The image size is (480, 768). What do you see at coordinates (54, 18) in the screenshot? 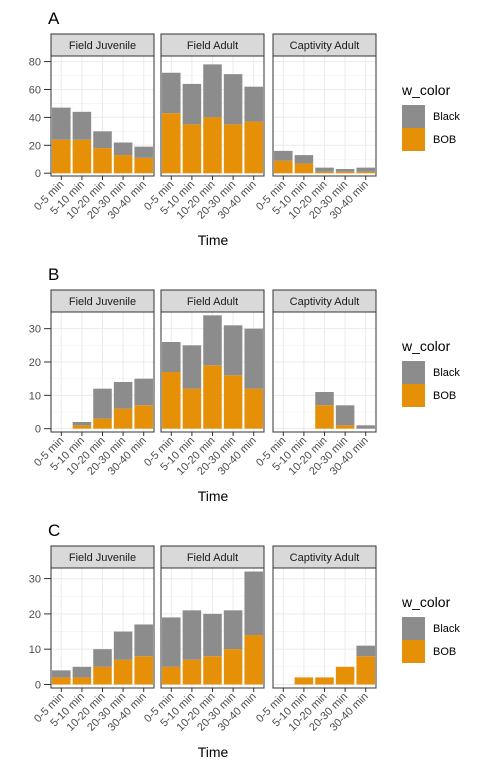
I see `panel-letter: A` at bounding box center [54, 18].